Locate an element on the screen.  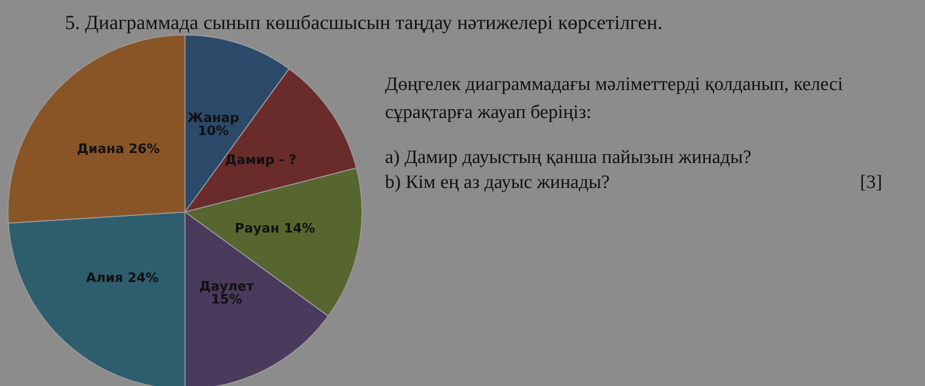
text: сұрақтарға жауап беріңіз: is located at coordinates (488, 112).